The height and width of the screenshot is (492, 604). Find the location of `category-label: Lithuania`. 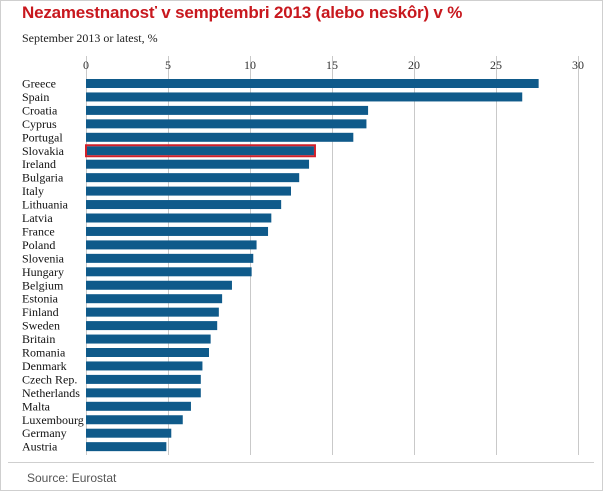

category-label: Lithuania is located at coordinates (45, 205).